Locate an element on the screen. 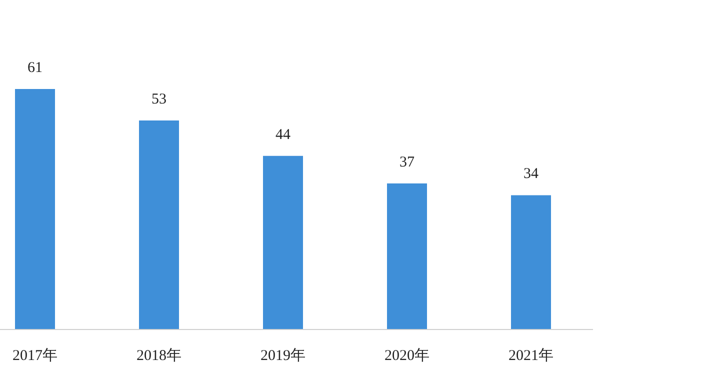 This screenshot has width=712, height=368. data-label: 34 is located at coordinates (531, 174).